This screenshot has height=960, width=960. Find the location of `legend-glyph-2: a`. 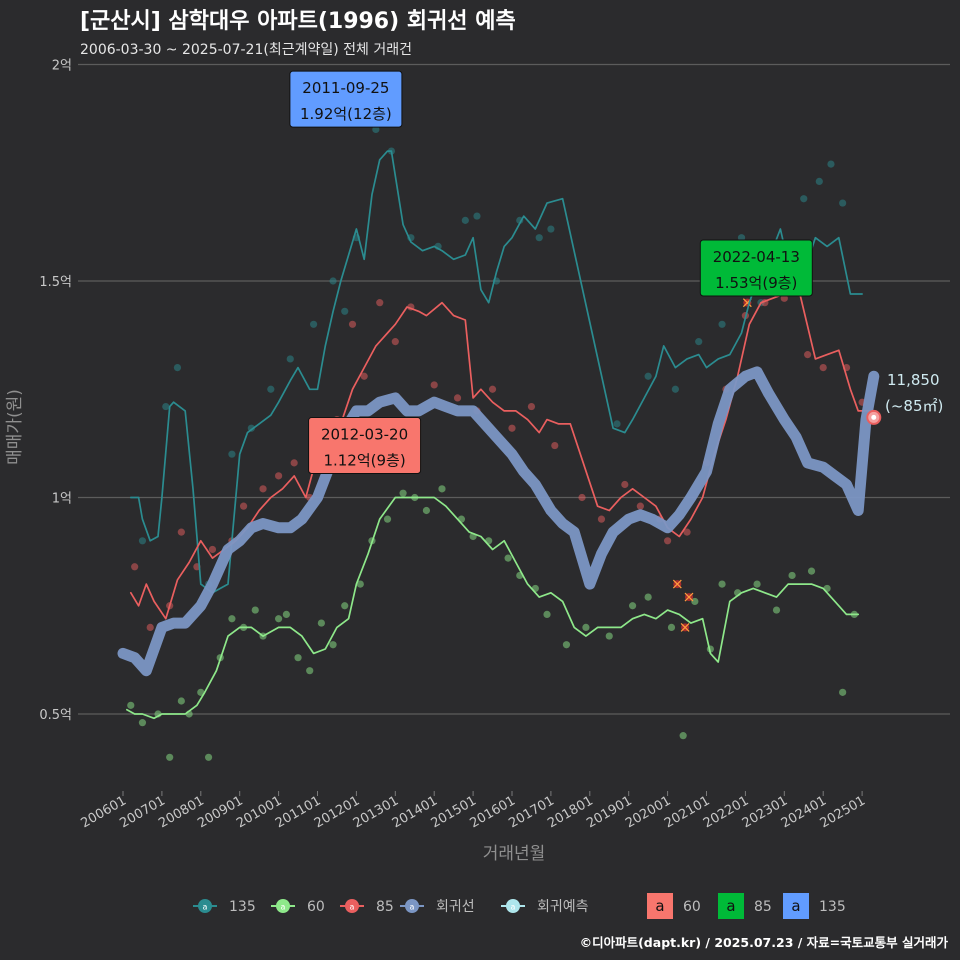

legend-glyph-2: a is located at coordinates (352, 907).